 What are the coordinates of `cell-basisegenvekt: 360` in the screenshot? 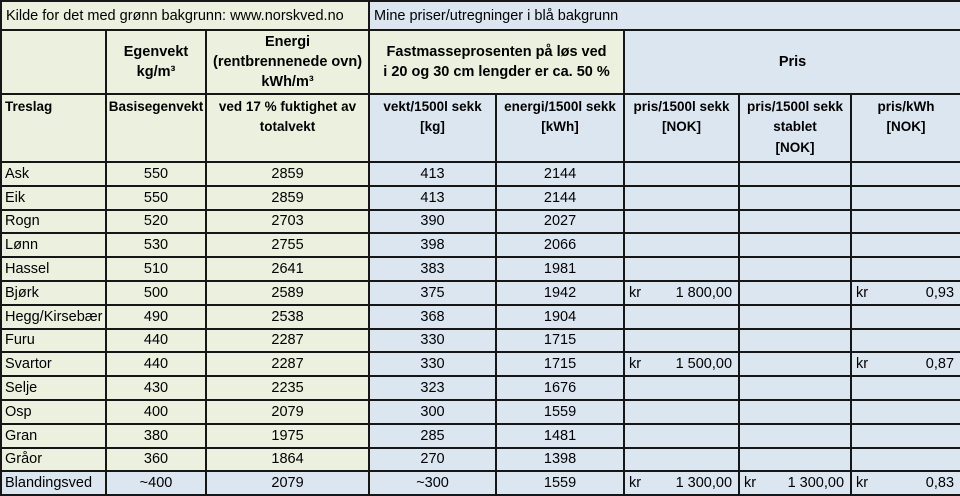 It's located at (156, 459).